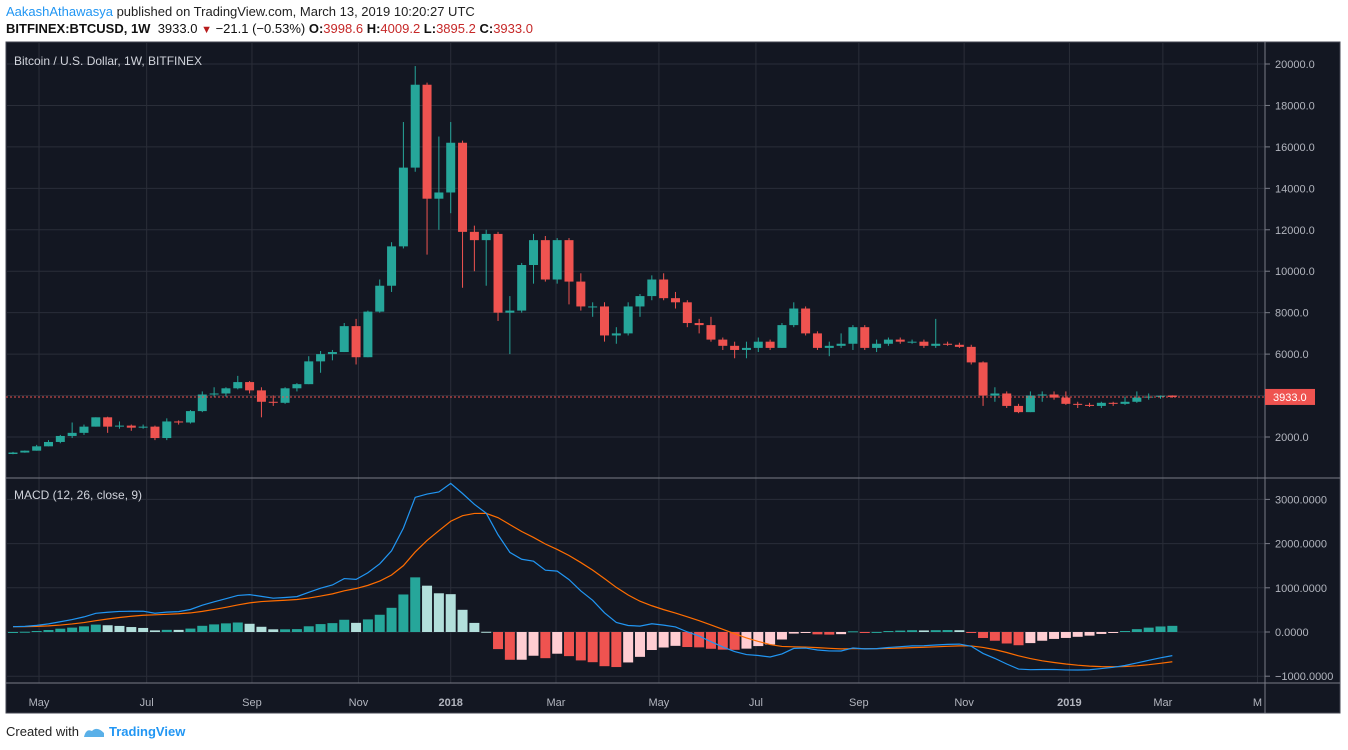 The width and height of the screenshot is (1348, 750). Describe the element at coordinates (1295, 231) in the screenshot. I see `price-tick-label: 12000.0` at that location.